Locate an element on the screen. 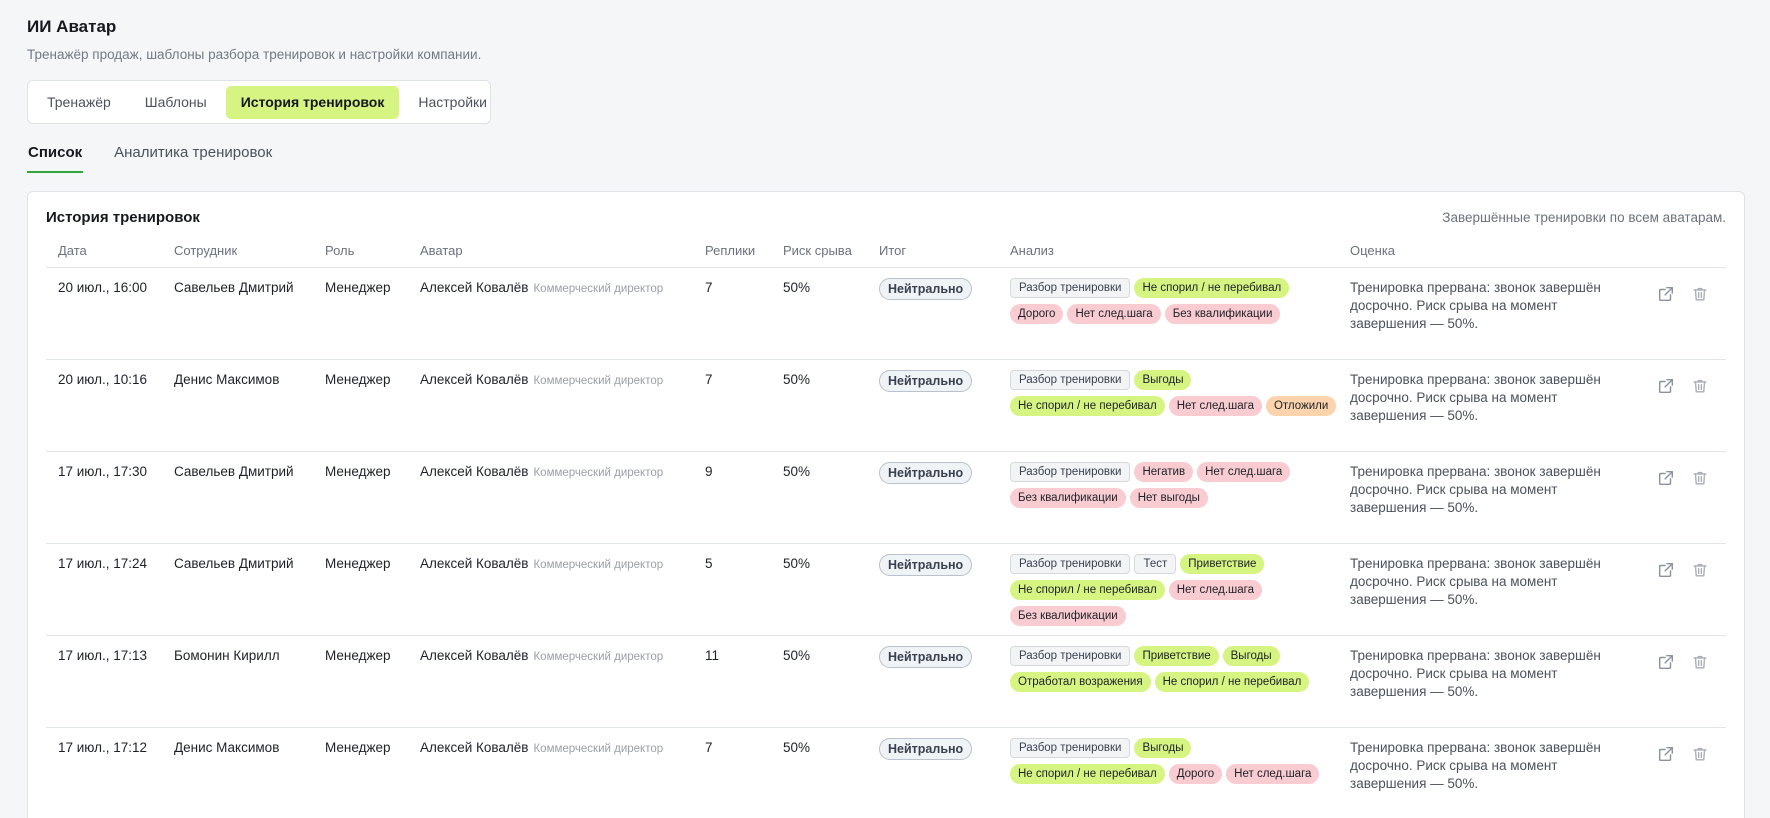 The height and width of the screenshot is (818, 1770). subtab-list: Список is located at coordinates (55, 156).